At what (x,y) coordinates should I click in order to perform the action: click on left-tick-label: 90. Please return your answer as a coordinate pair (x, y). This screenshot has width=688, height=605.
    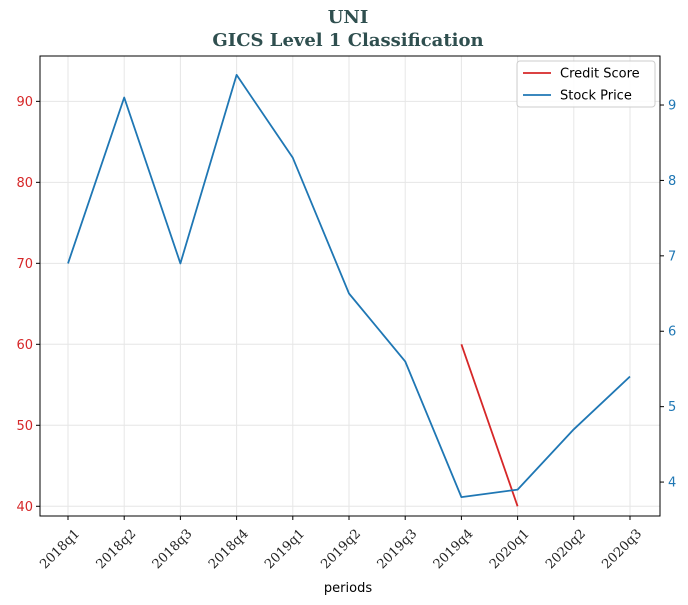
    Looking at the image, I should click on (24, 102).